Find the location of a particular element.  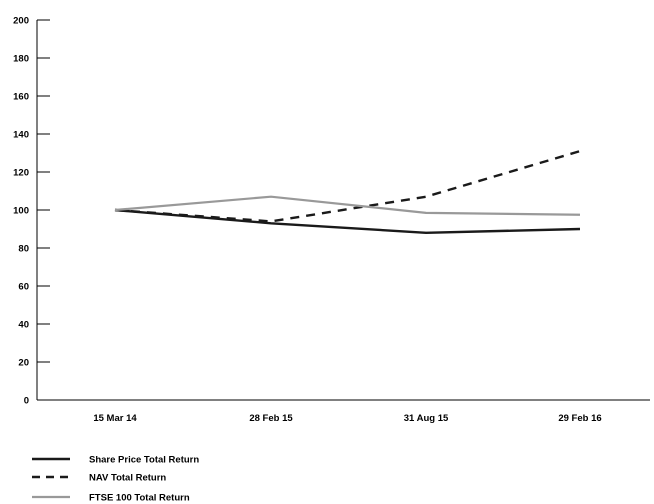

x-tick-label: 29 Feb 16 is located at coordinates (579, 418).